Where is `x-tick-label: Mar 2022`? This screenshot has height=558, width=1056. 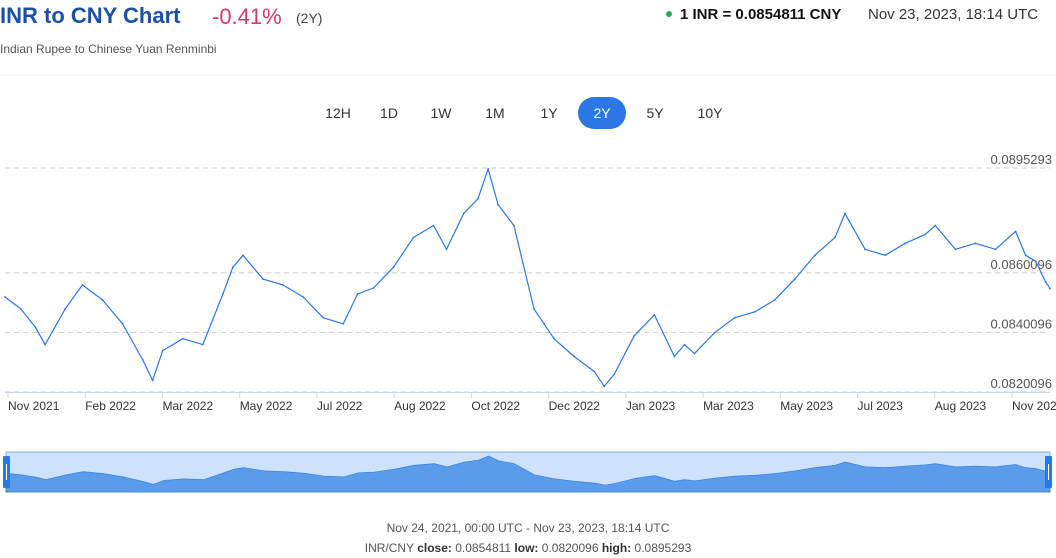 x-tick-label: Mar 2022 is located at coordinates (187, 406).